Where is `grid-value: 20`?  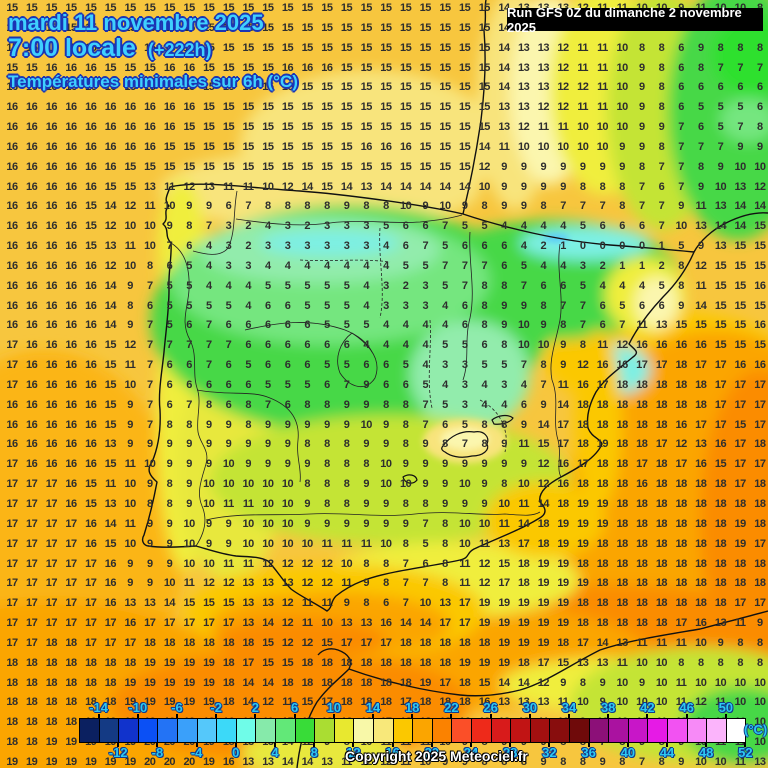
grid-value: 20 is located at coordinates (189, 762).